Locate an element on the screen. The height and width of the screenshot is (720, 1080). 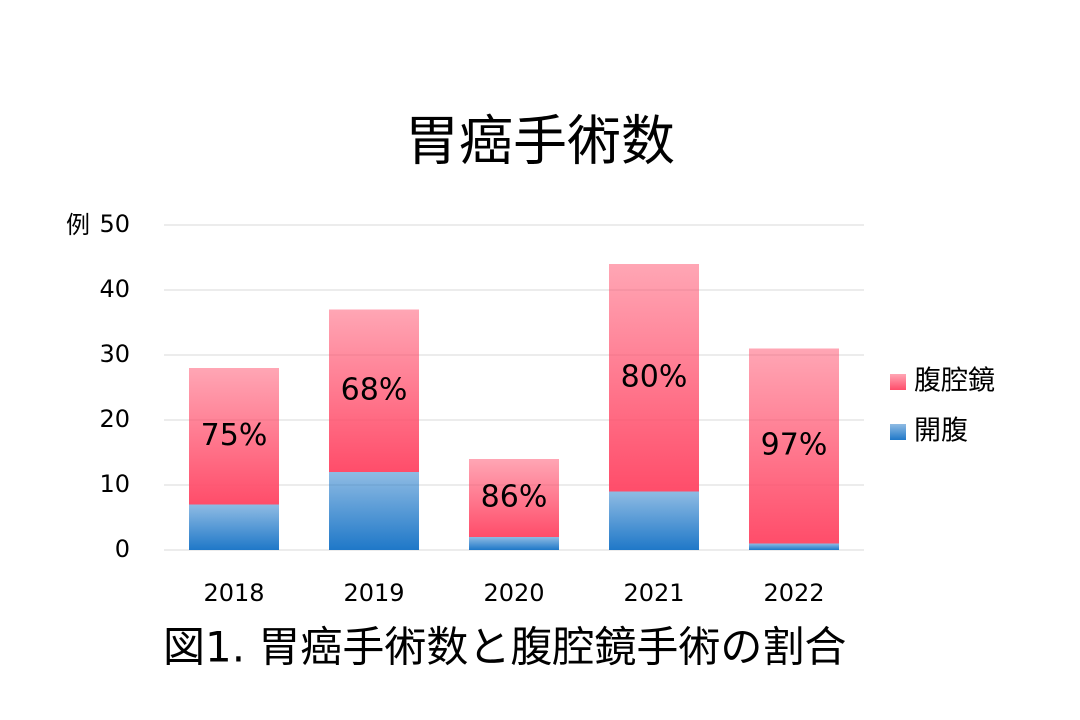
percent-label: 75% is located at coordinates (234, 435).